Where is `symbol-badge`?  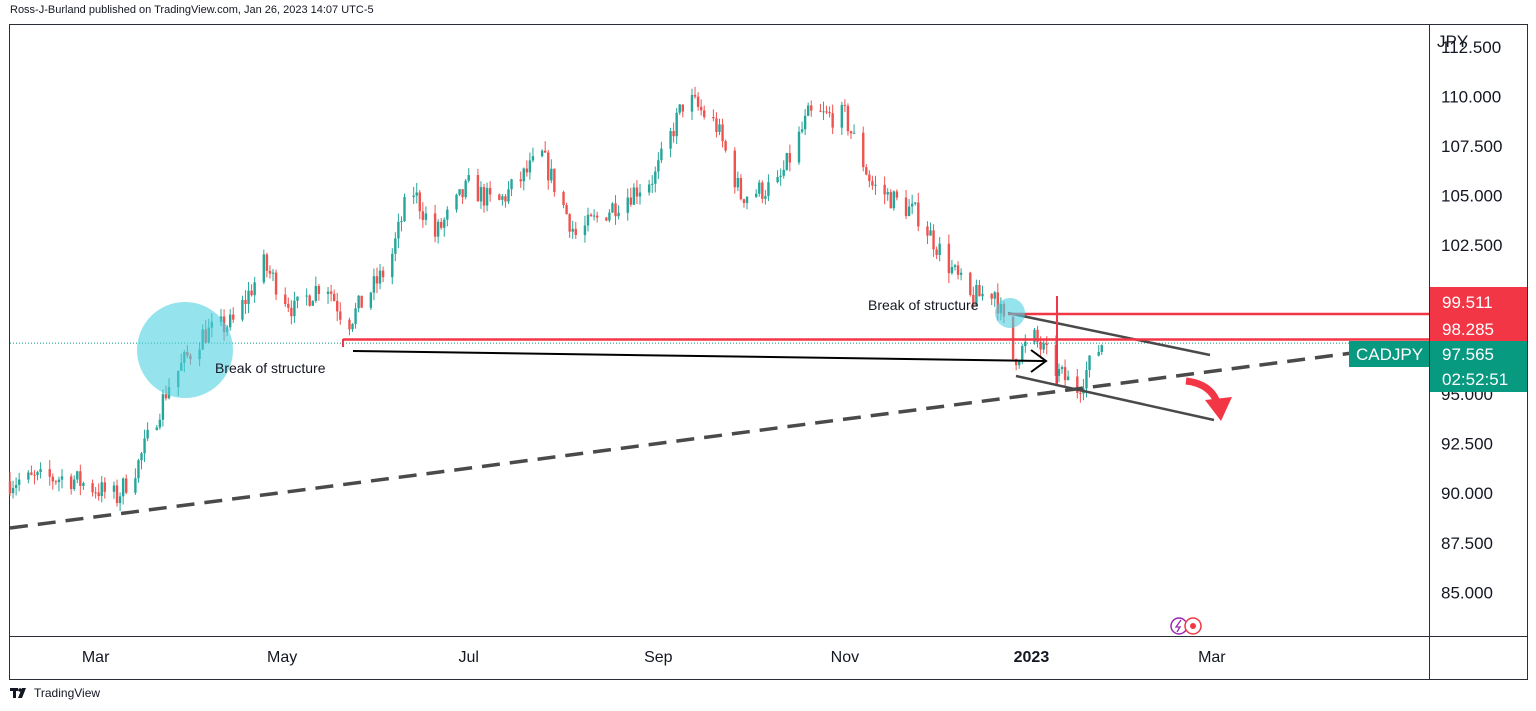
symbol-badge is located at coordinates (1389, 354).